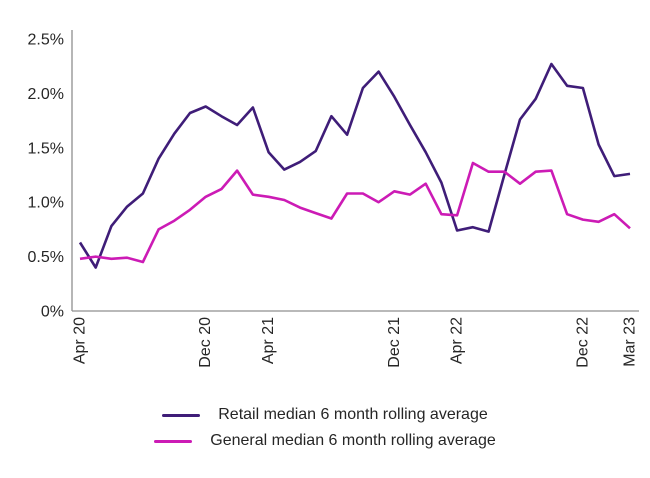  I want to click on y-tick-label: 0%, so click(52, 312).